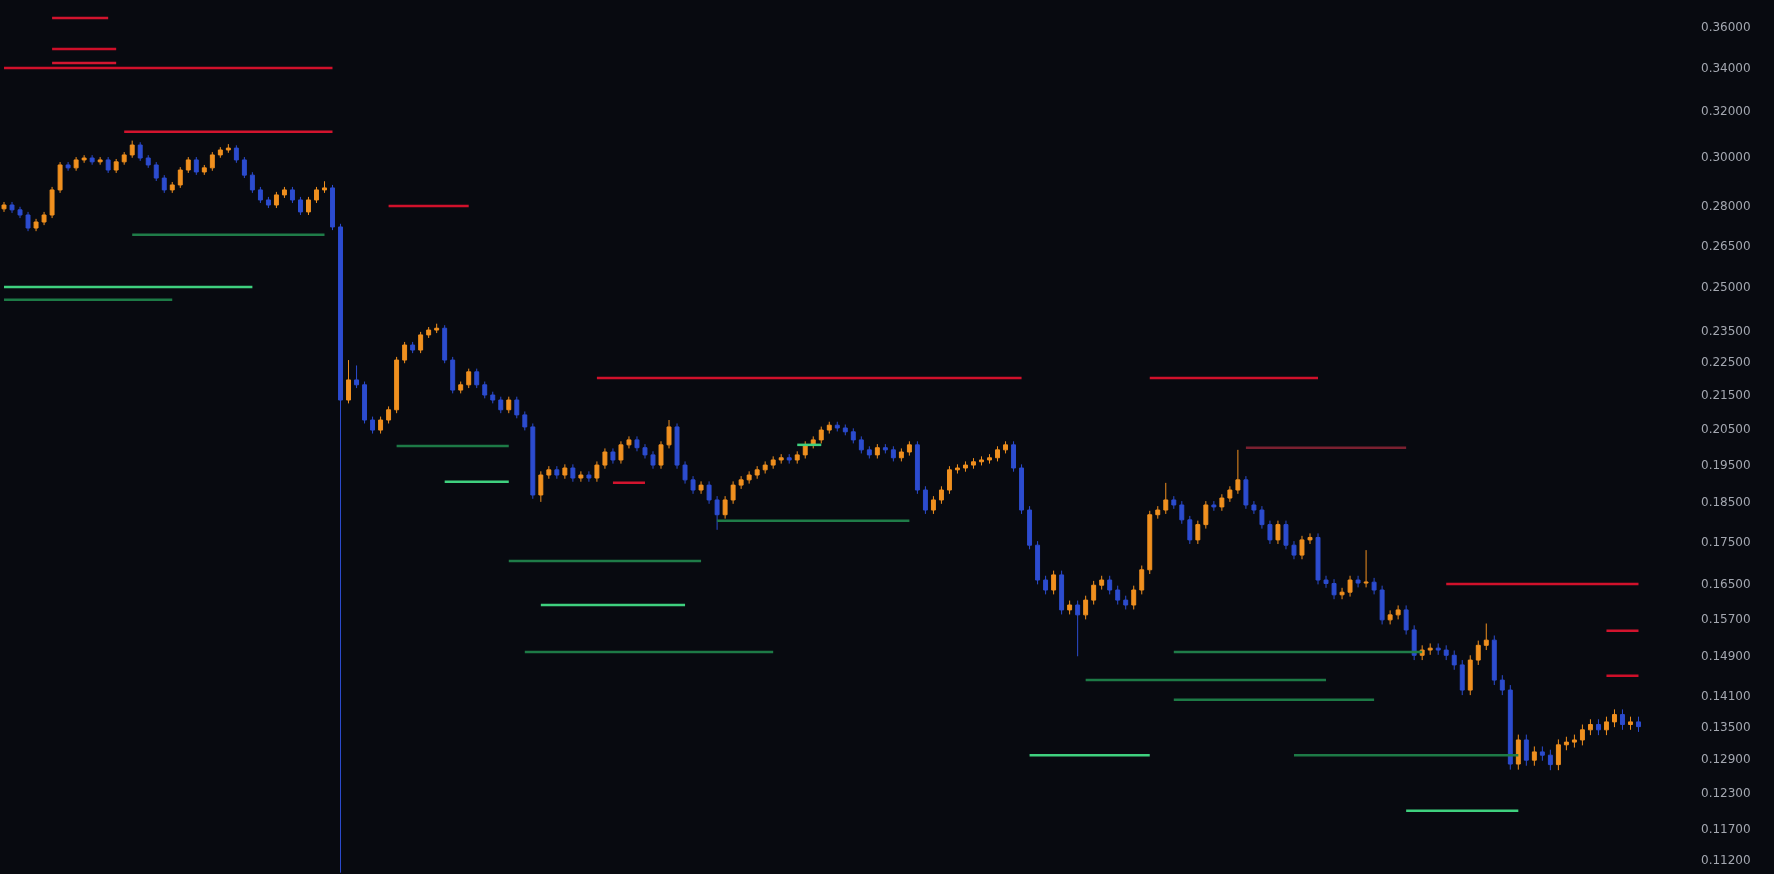 The height and width of the screenshot is (874, 1774). What do you see at coordinates (1726, 157) in the screenshot?
I see `y-tick-label: 0.30000` at bounding box center [1726, 157].